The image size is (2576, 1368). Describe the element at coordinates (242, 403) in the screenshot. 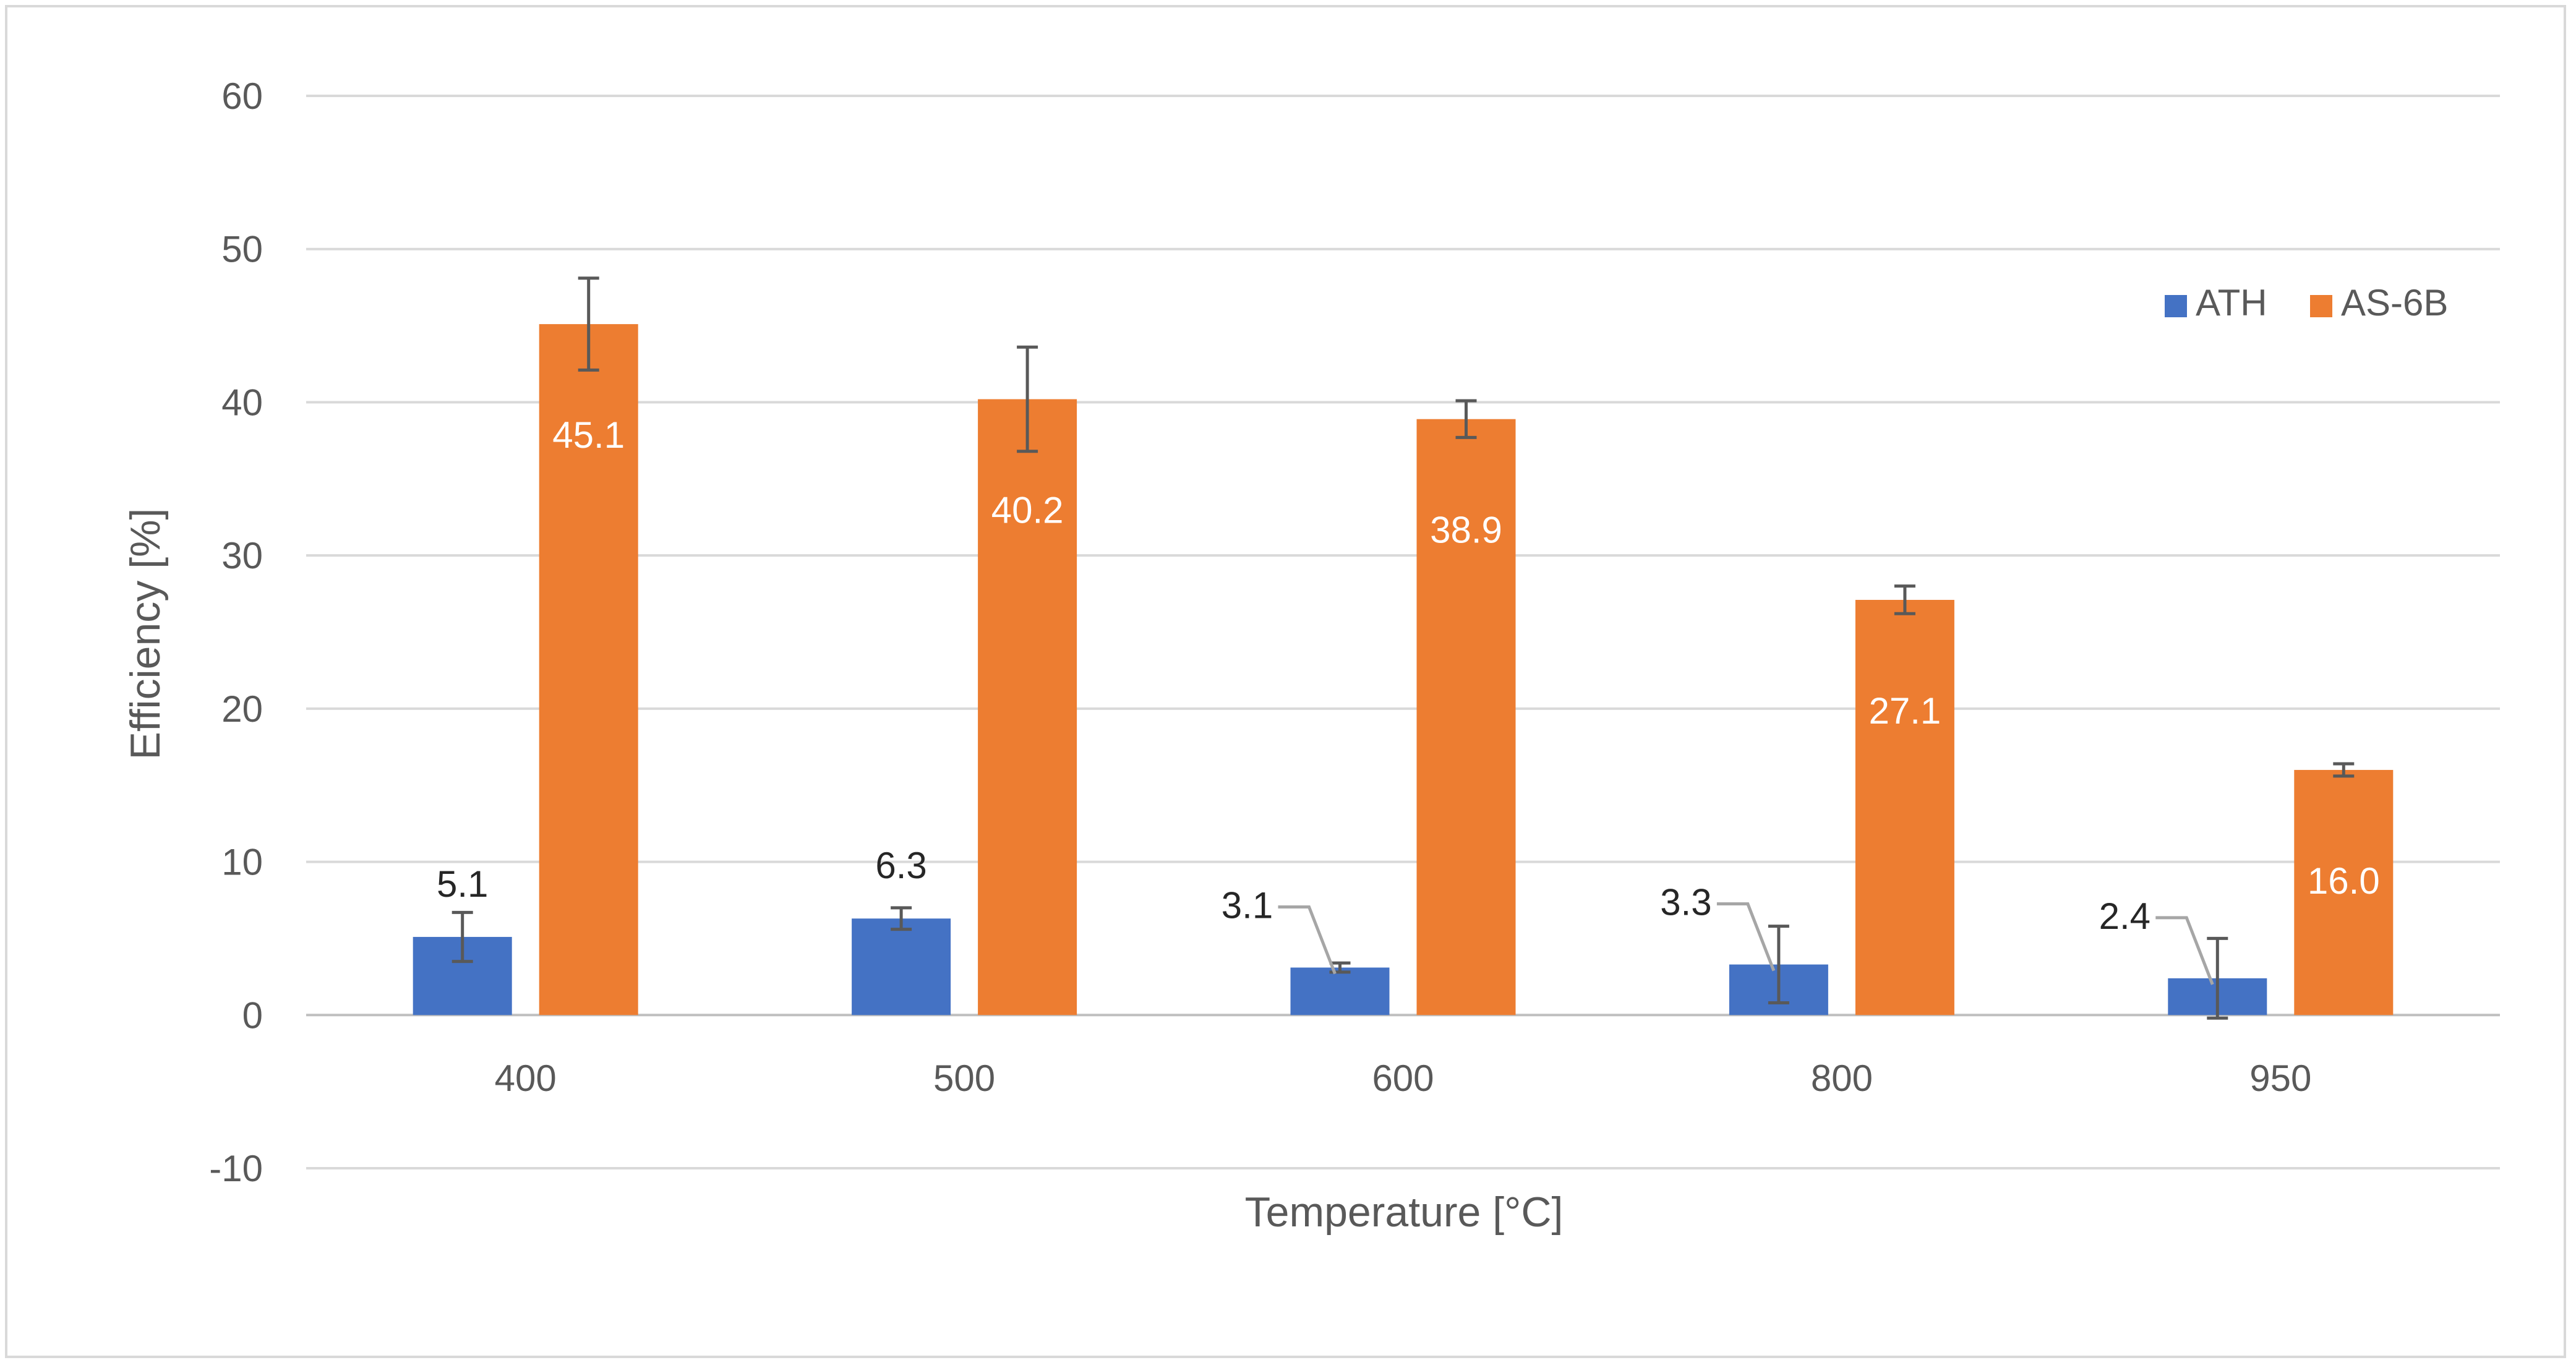

I see `y-tick-label: 40` at that location.